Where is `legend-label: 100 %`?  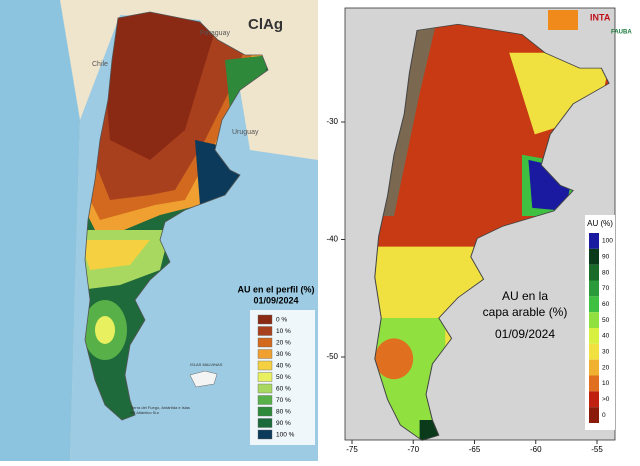
legend-label: 100 % is located at coordinates (285, 435).